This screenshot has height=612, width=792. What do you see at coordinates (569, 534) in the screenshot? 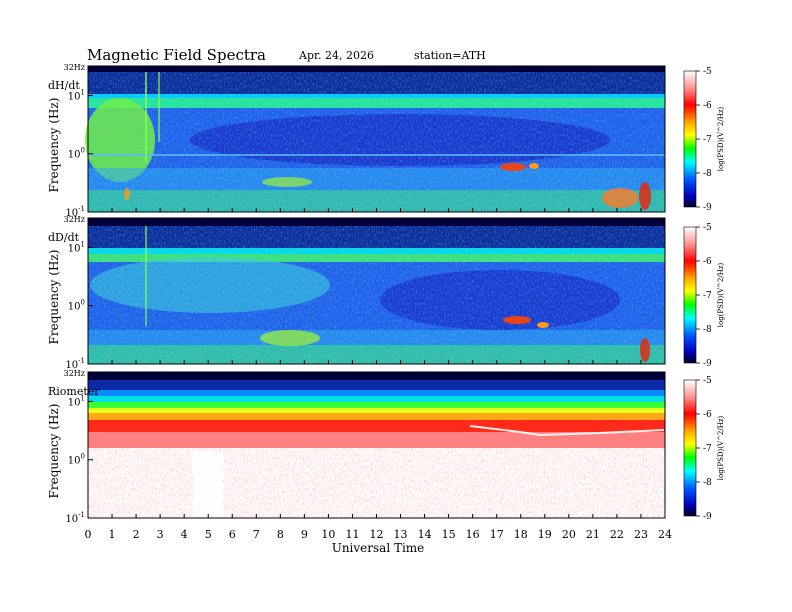
I see `x-tick-label: 20` at bounding box center [569, 534].